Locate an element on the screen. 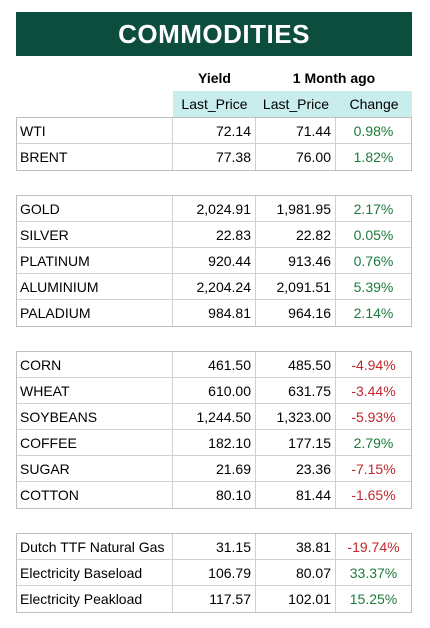  last-price: 610.00 is located at coordinates (214, 390).